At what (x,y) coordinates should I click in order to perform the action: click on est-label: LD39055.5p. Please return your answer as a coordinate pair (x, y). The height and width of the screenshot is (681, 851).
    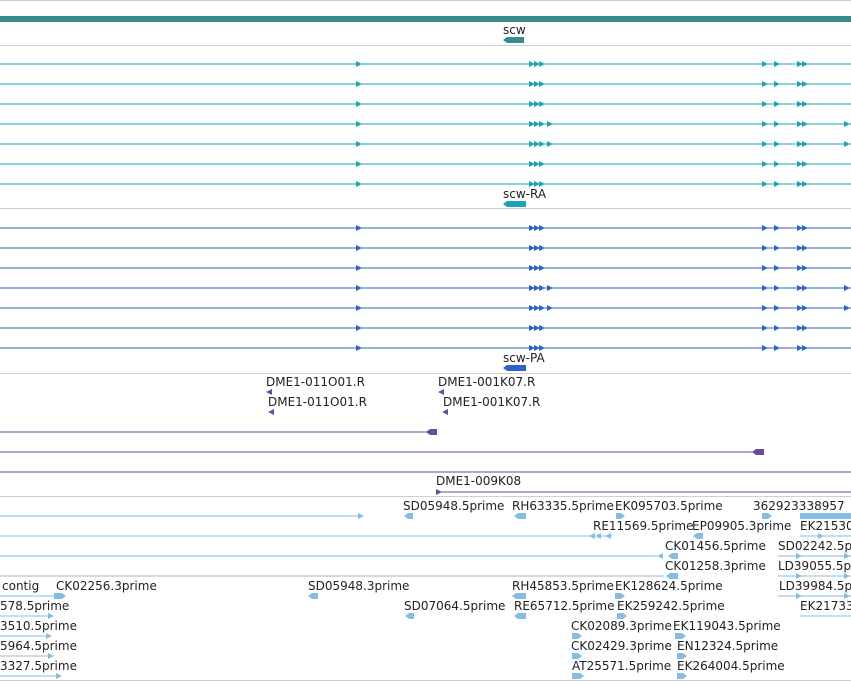
    Looking at the image, I should click on (814, 566).